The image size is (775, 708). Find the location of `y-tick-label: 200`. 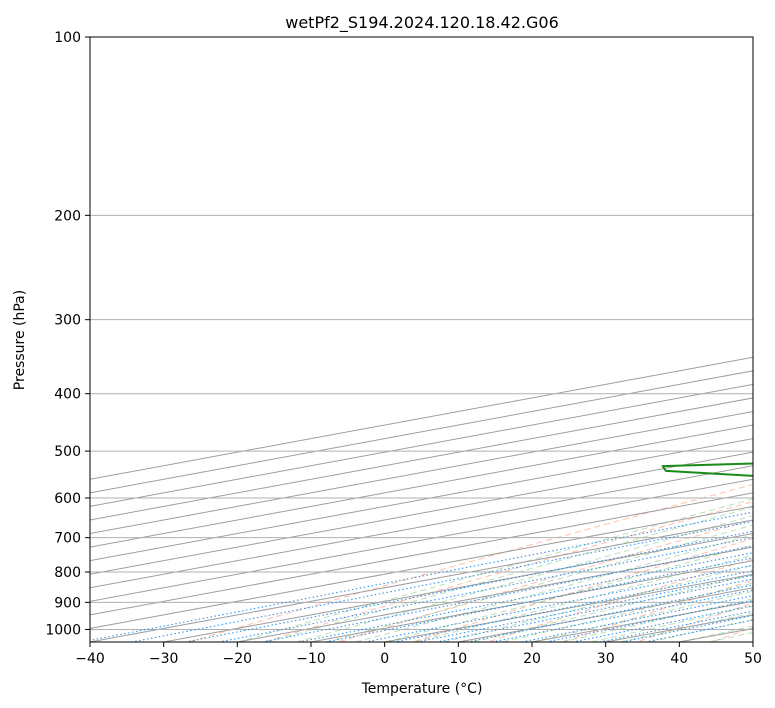

y-tick-label: 200 is located at coordinates (67, 216).